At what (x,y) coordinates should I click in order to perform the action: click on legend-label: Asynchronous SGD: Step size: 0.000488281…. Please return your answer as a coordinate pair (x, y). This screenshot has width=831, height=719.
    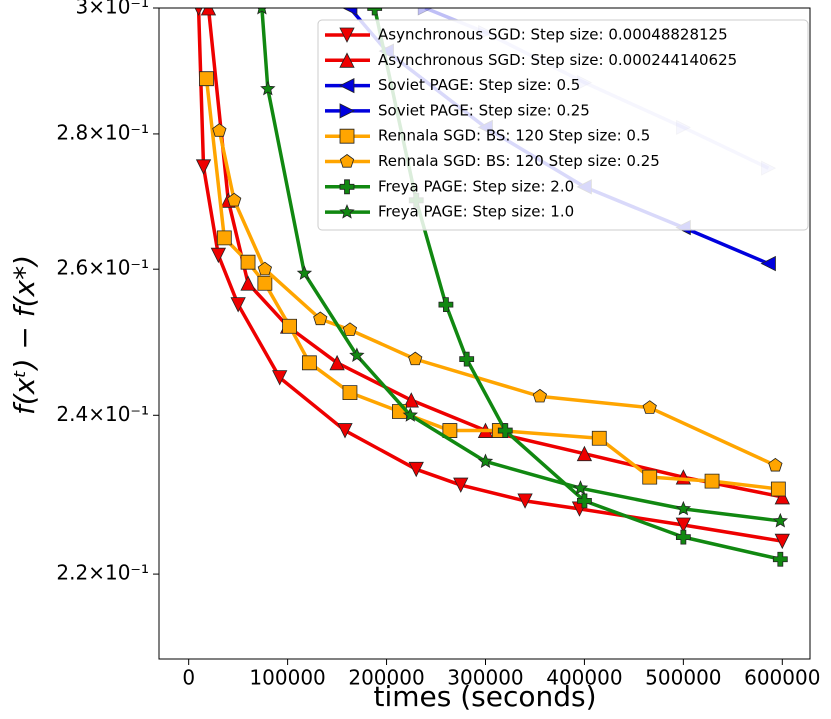
    Looking at the image, I should click on (553, 35).